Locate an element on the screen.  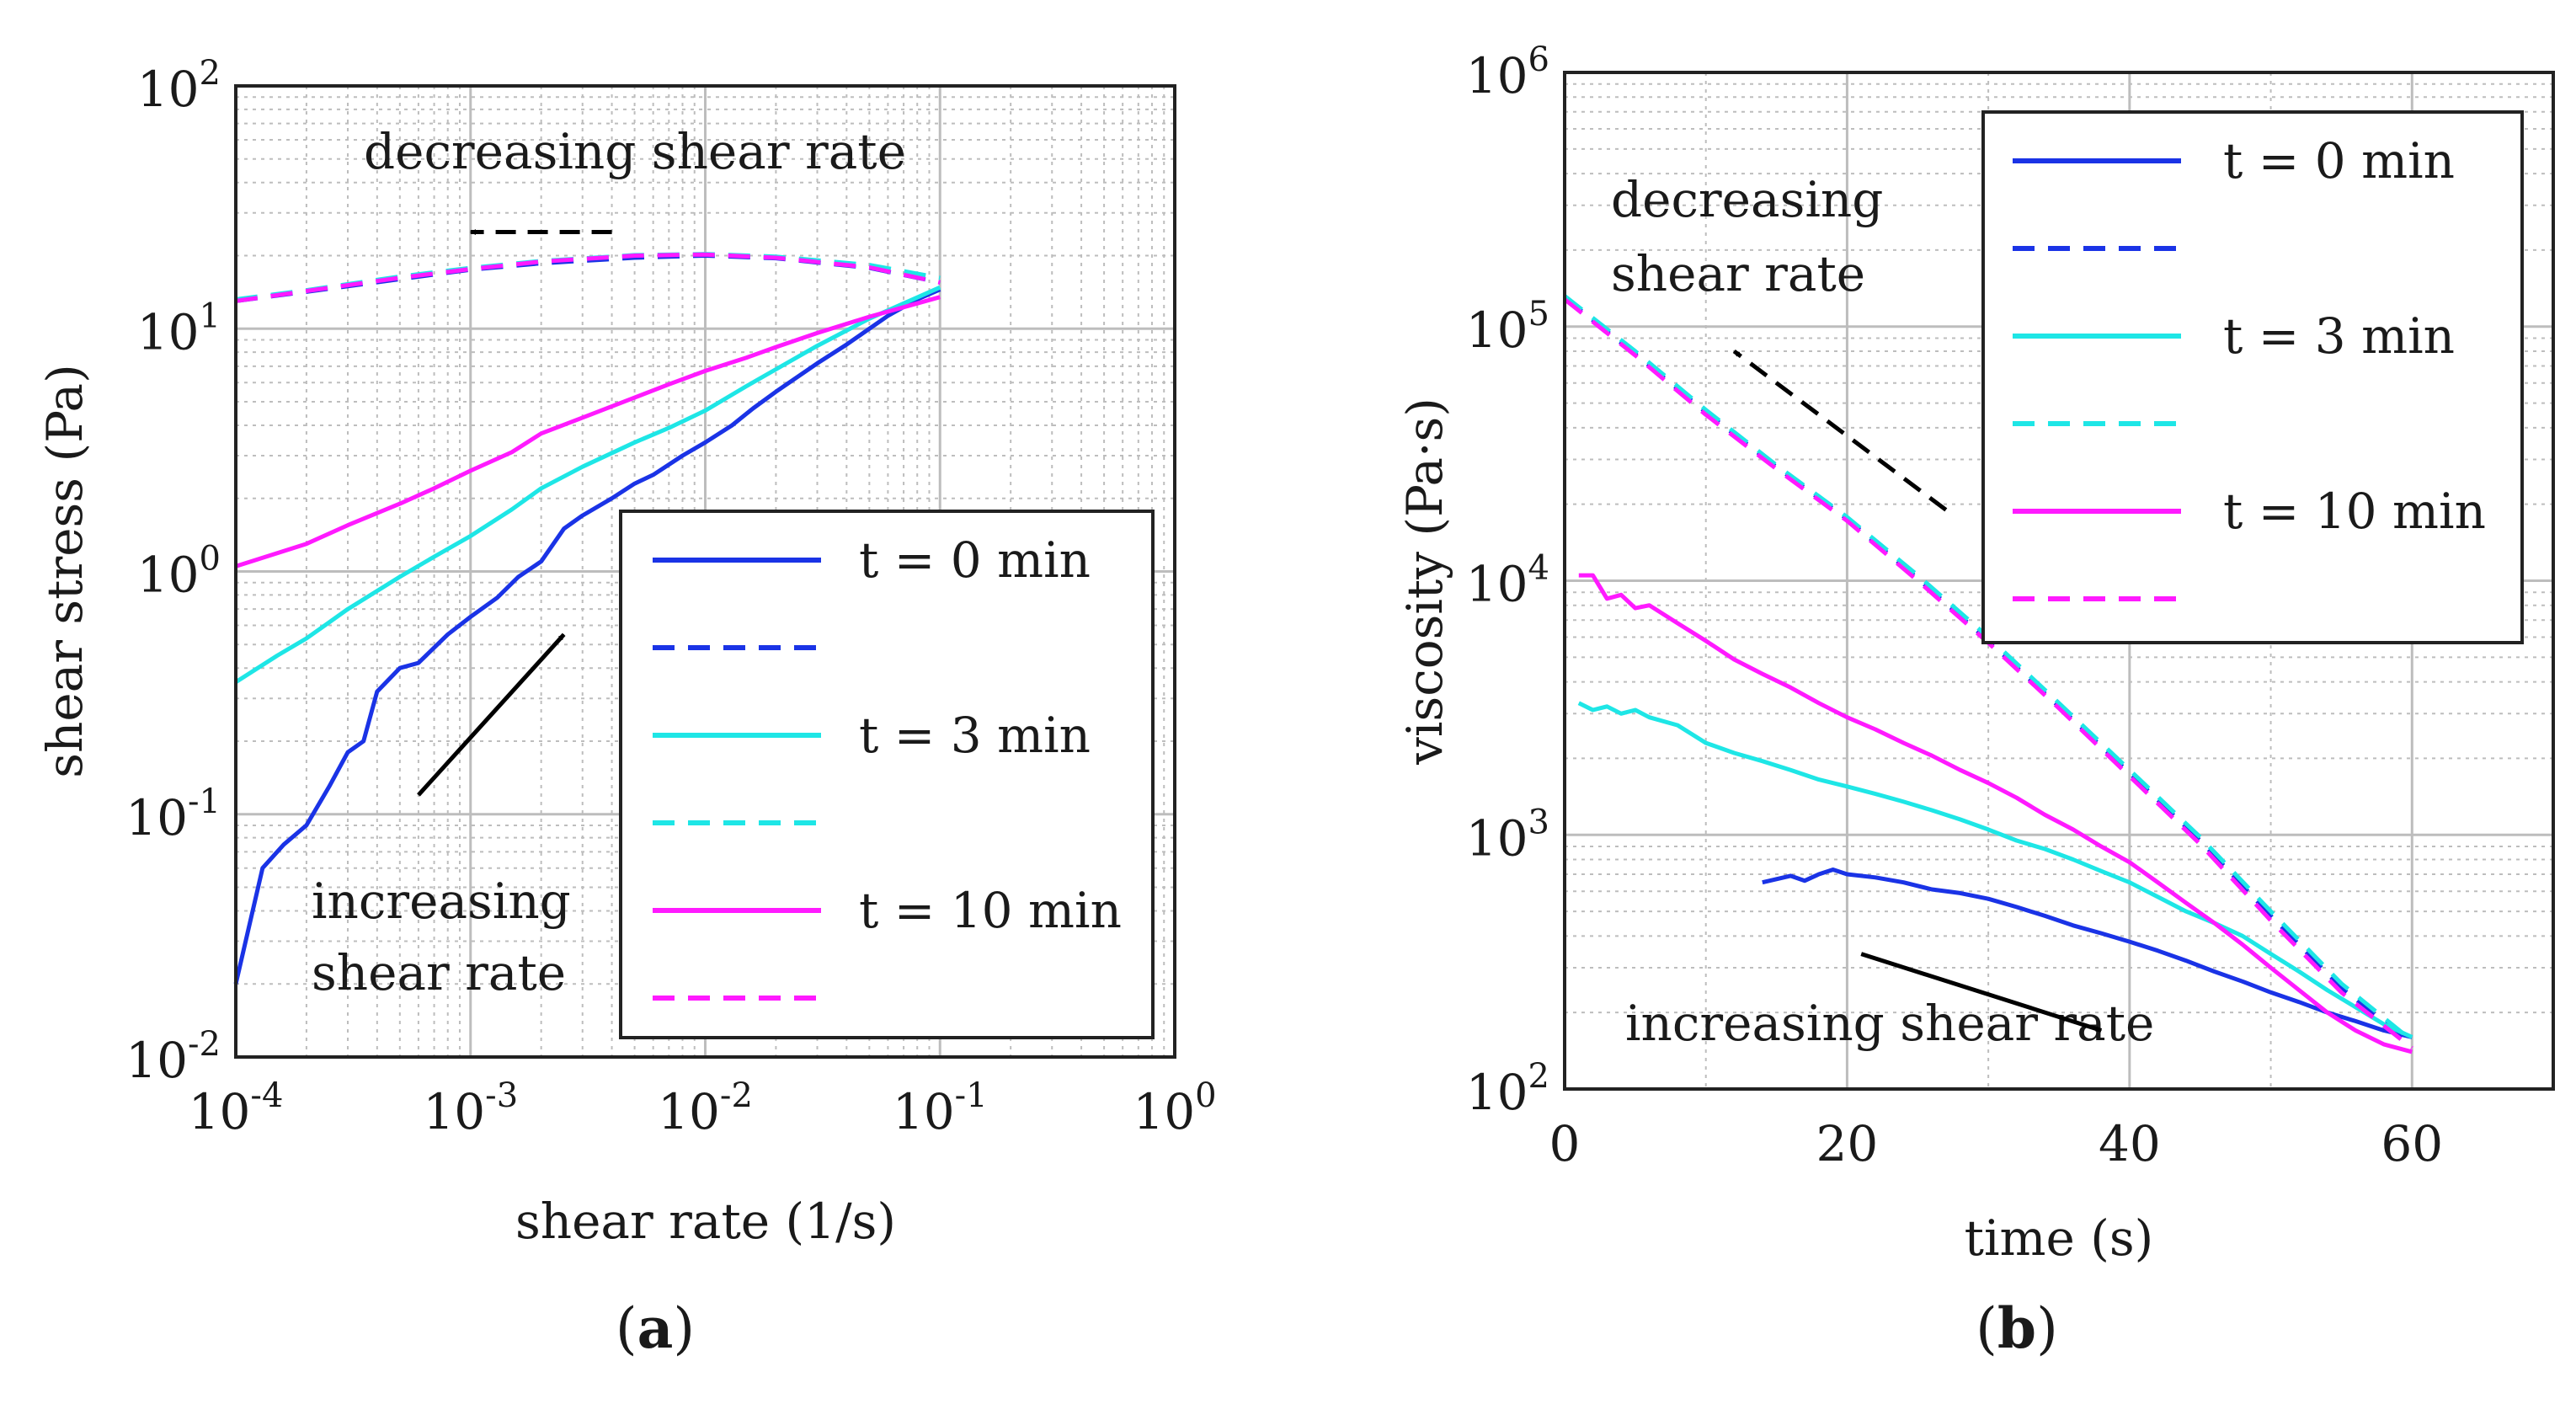
panel-a-series is located at coordinates (587, 618).